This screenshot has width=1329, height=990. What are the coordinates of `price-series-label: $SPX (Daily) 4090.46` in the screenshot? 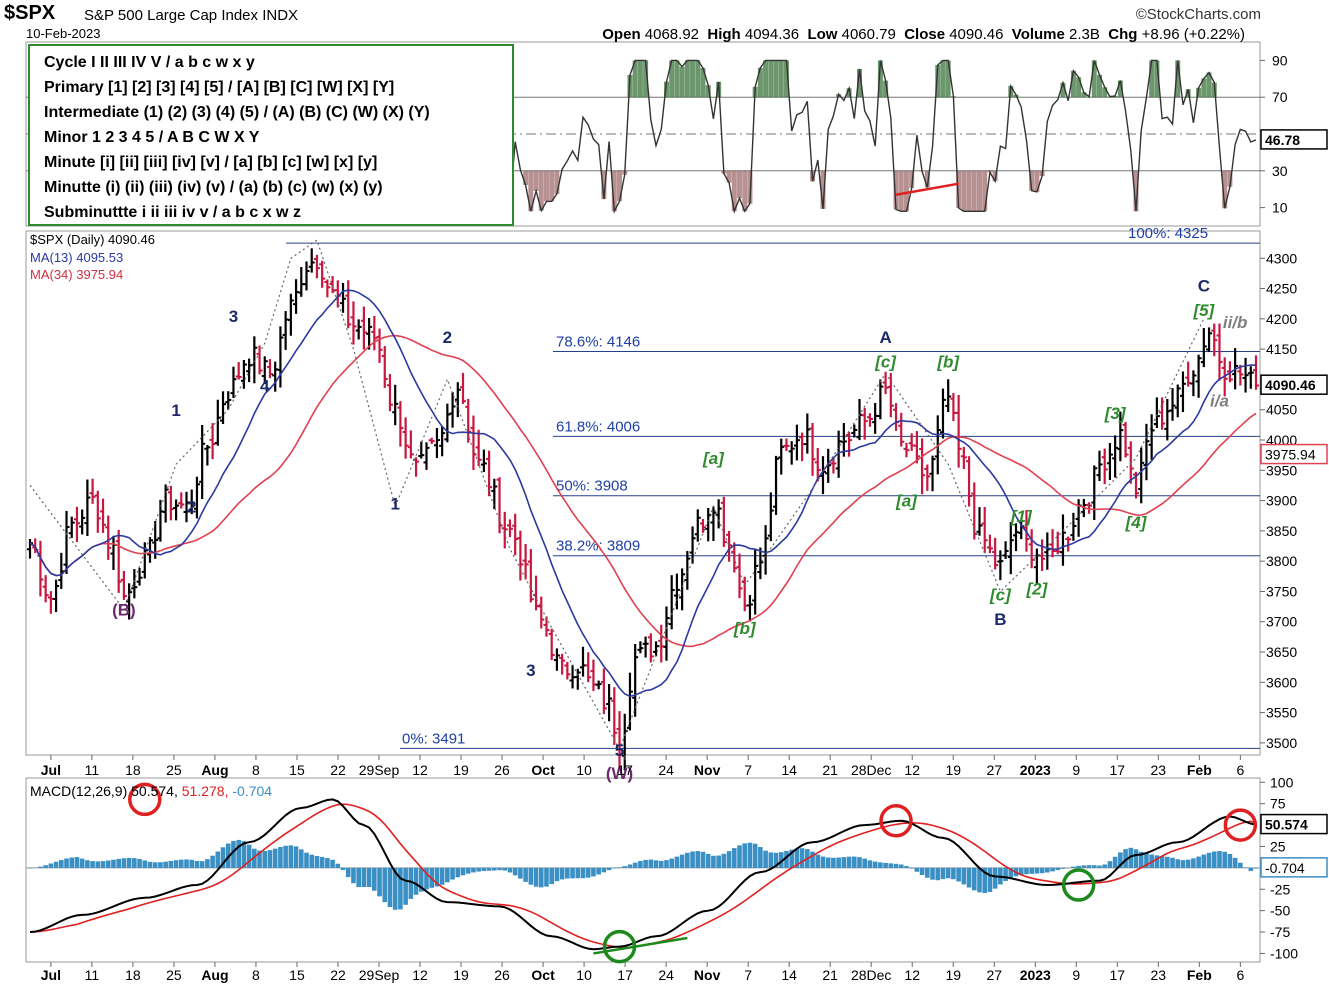 It's located at (93, 239).